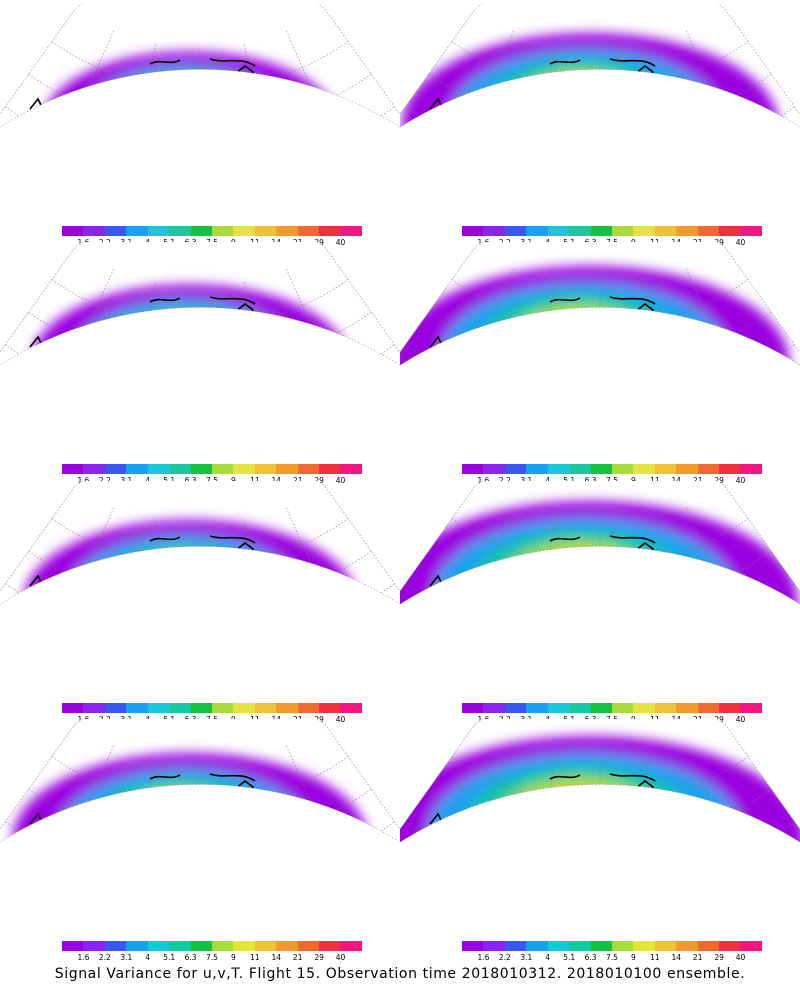  What do you see at coordinates (169, 957) in the screenshot?
I see `colorbar-tick-label: 5.1` at bounding box center [169, 957].